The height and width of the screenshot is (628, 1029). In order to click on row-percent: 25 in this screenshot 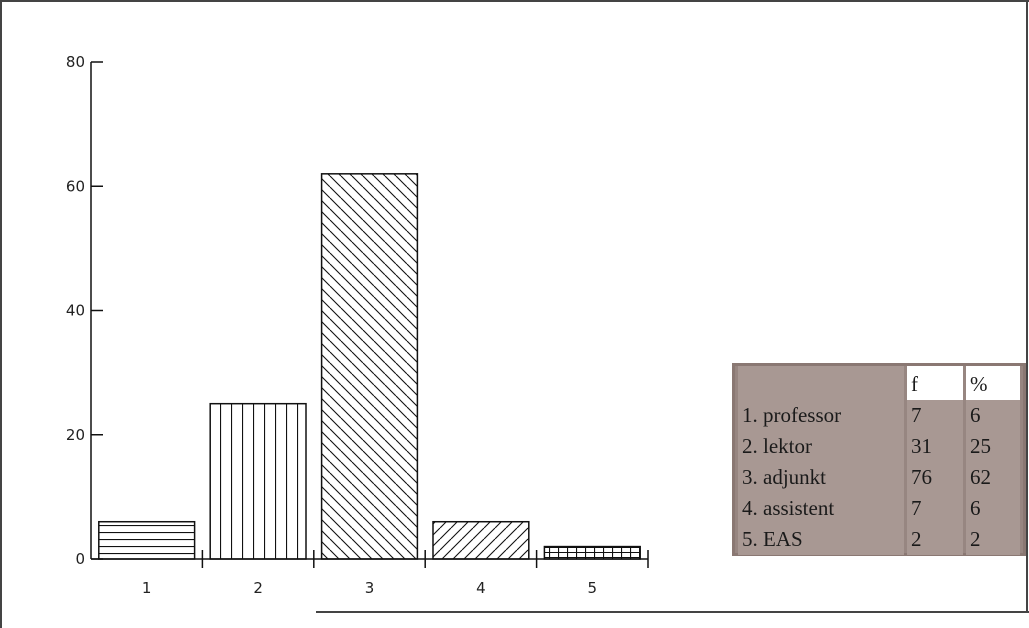, I will do `click(993, 446)`.